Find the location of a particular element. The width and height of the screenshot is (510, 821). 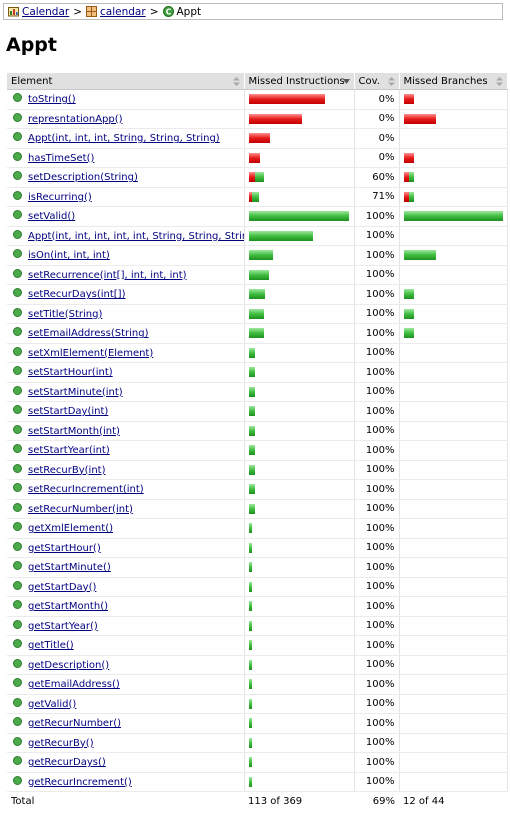

method-link: setDescription(String) is located at coordinates (83, 178).